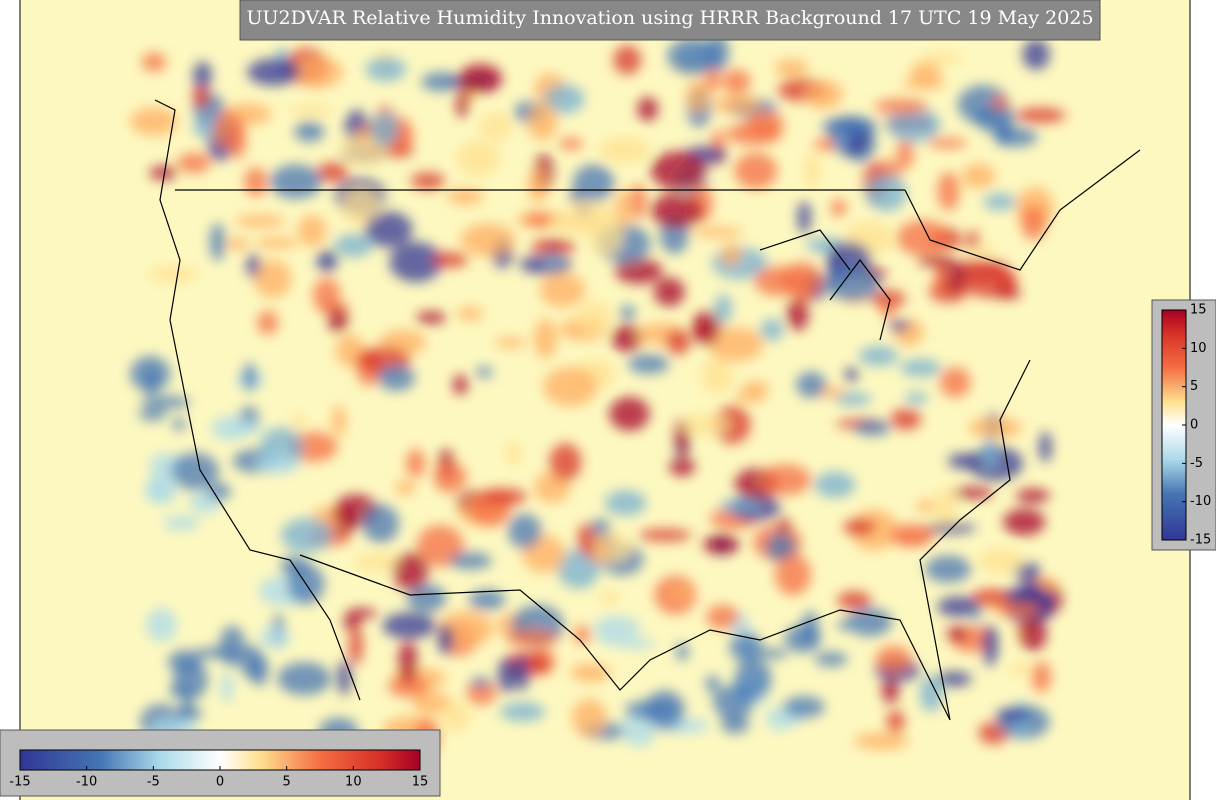  Describe the element at coordinates (1194, 386) in the screenshot. I see `colorbar-tick-label: 5` at that location.